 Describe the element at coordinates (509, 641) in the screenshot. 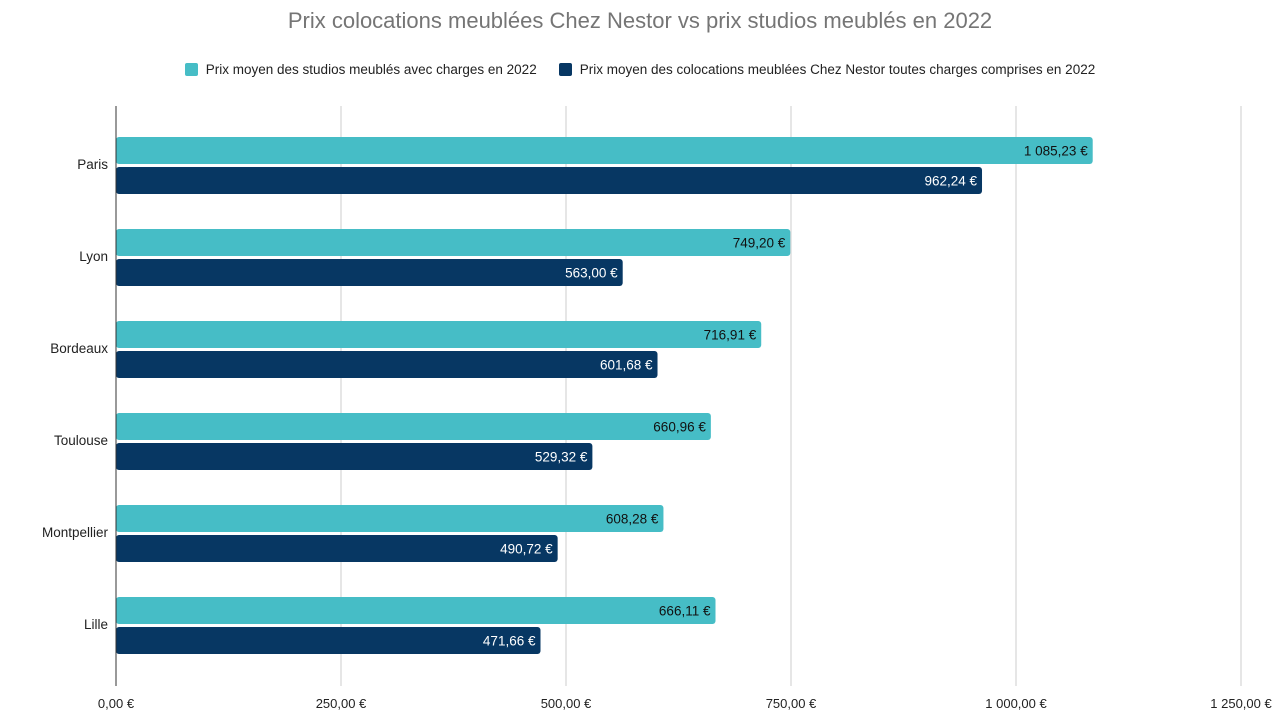

I see `data-label: 471,66 €` at that location.